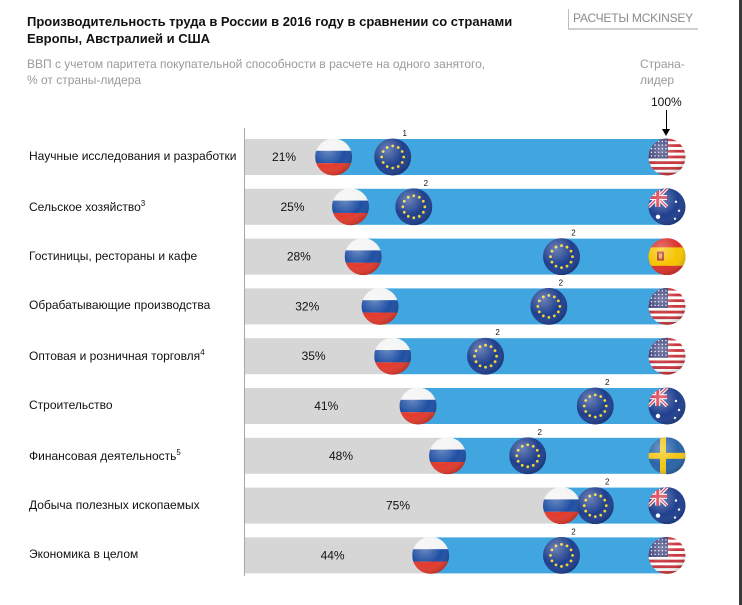 The height and width of the screenshot is (605, 742). What do you see at coordinates (667, 456) in the screenshot?
I see `sweden-flag-icon` at bounding box center [667, 456].